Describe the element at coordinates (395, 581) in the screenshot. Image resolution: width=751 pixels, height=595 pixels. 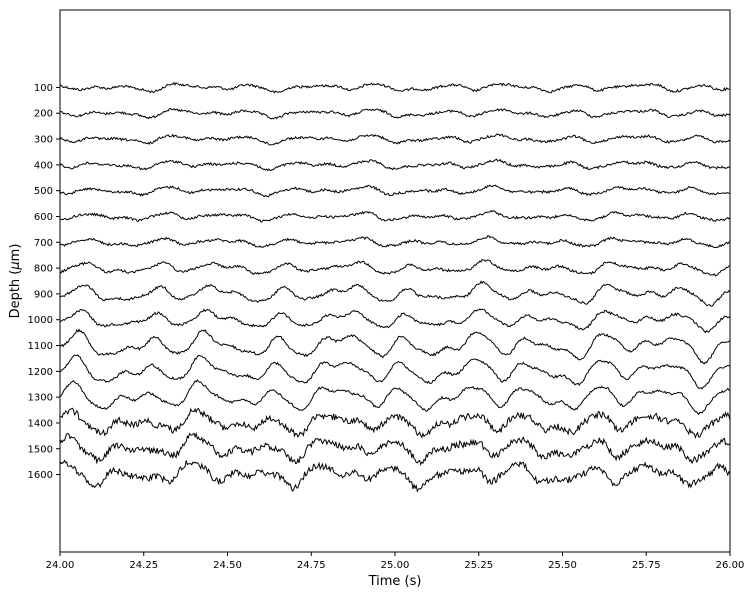
I see `x-axis-label: Time (s)` at that location.